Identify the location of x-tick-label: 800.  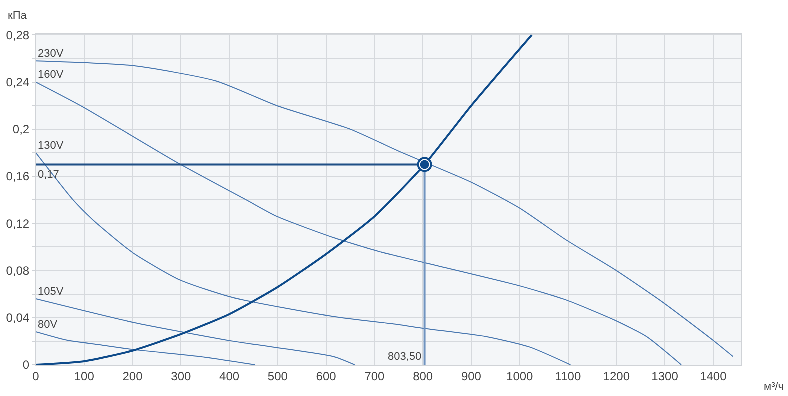
(423, 376).